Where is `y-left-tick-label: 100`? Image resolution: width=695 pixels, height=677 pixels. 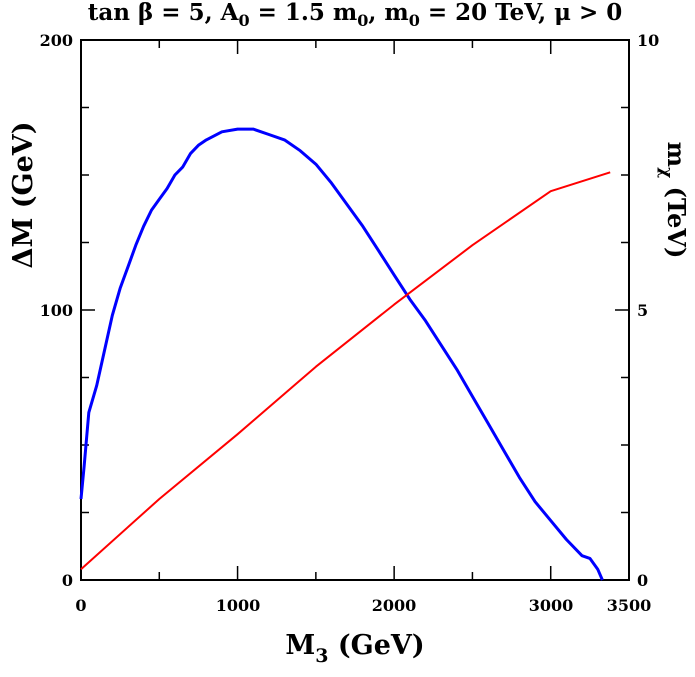
y-left-tick-label: 100 is located at coordinates (56, 310).